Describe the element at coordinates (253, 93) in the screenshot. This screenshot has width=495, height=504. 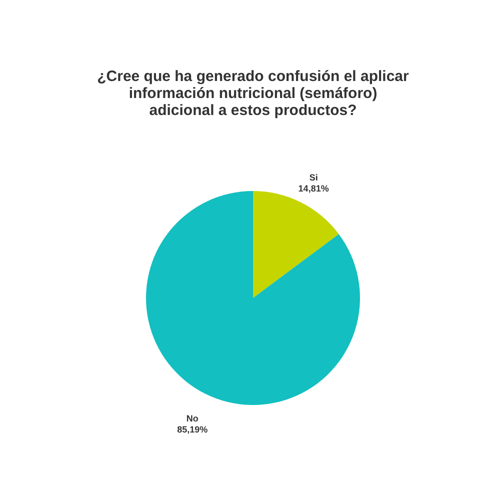
I see `chart-title: ¿Cree que ha generado confusión el aplicar información nutricional (semáforo) adicional a estos productos?` at that location.